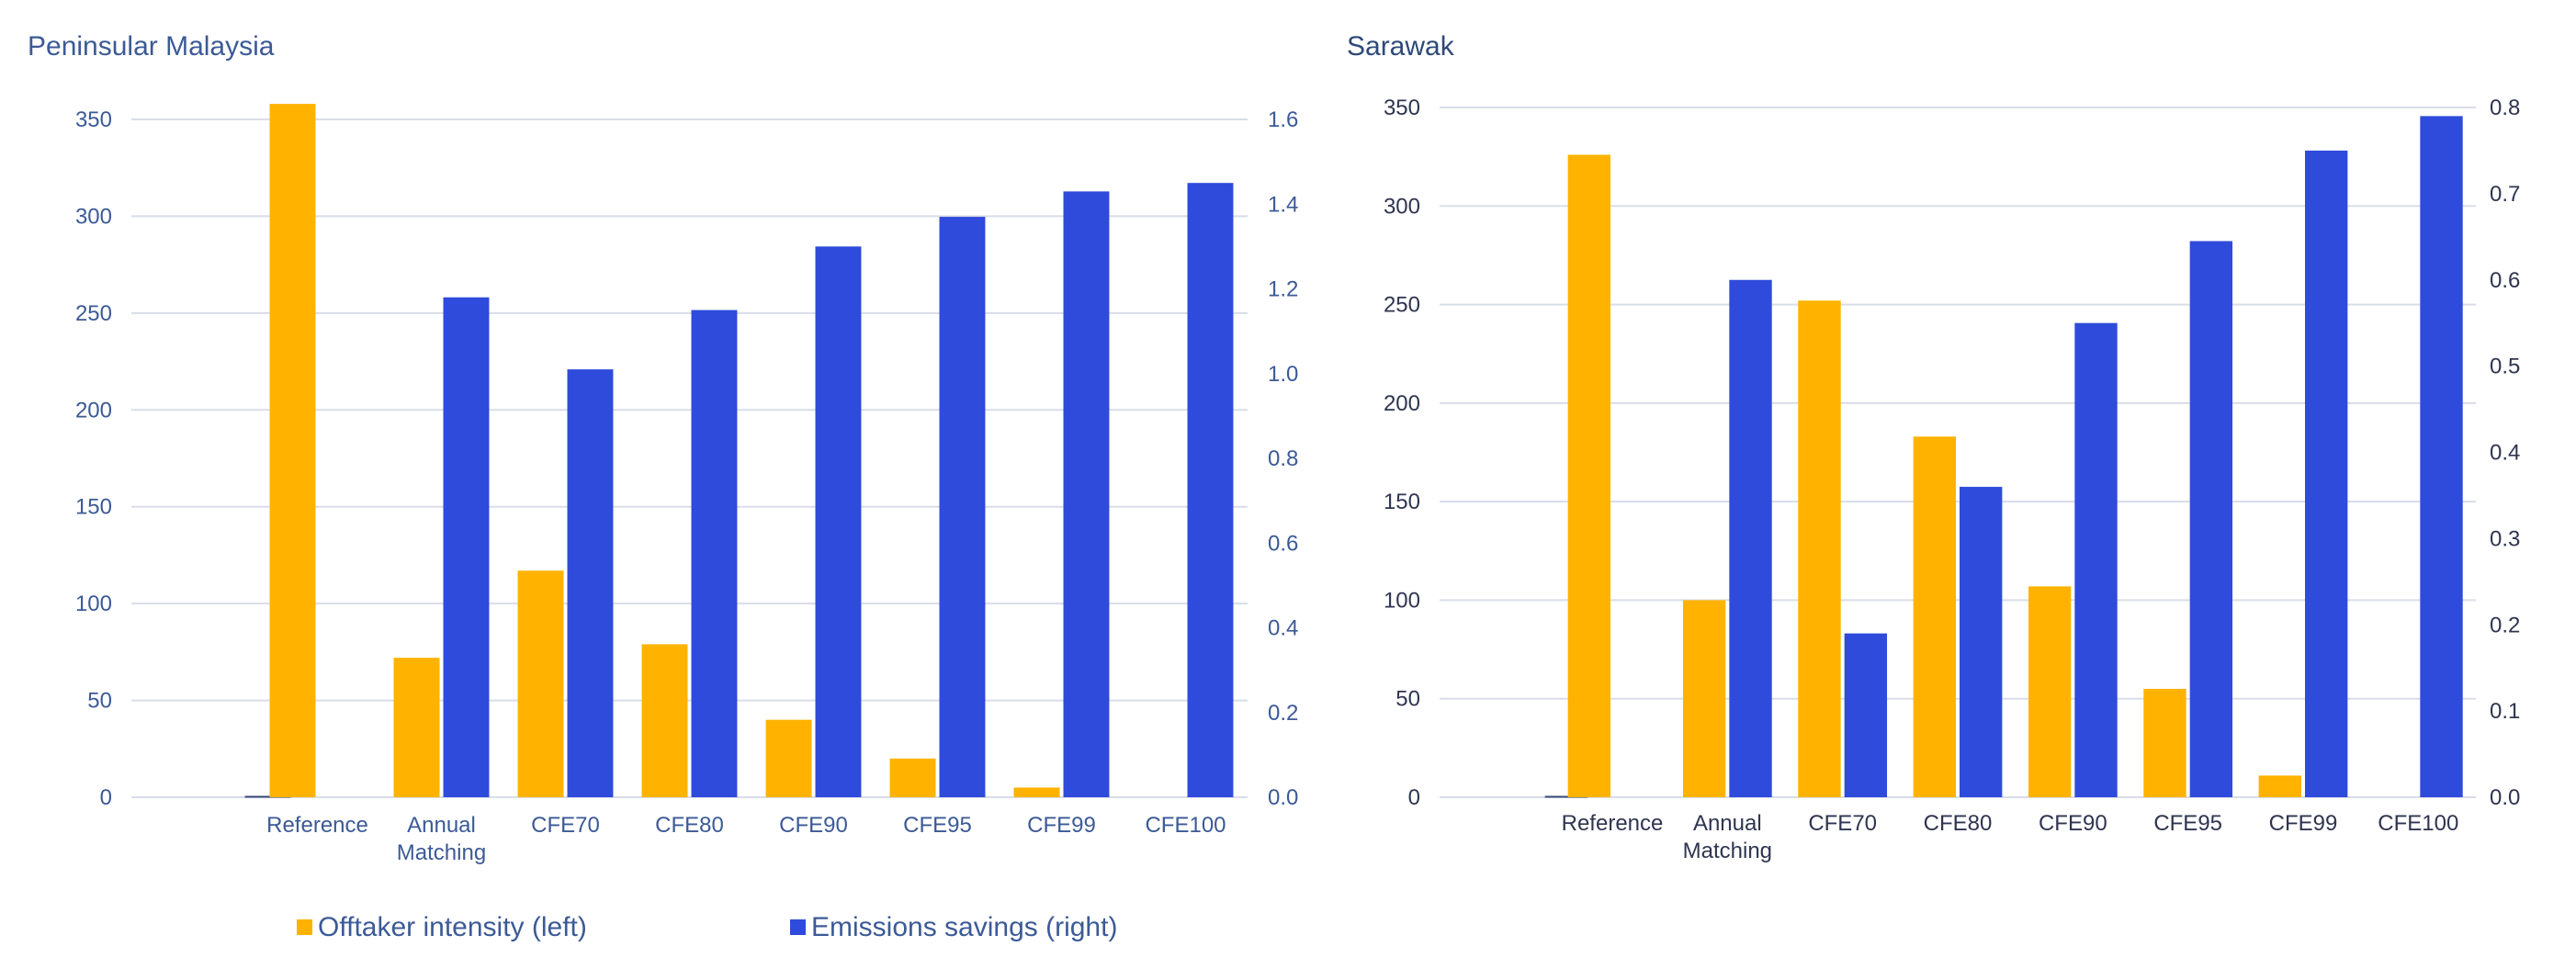  Describe the element at coordinates (964, 927) in the screenshot. I see `legend-label-savings: Emissions savings (right)` at that location.